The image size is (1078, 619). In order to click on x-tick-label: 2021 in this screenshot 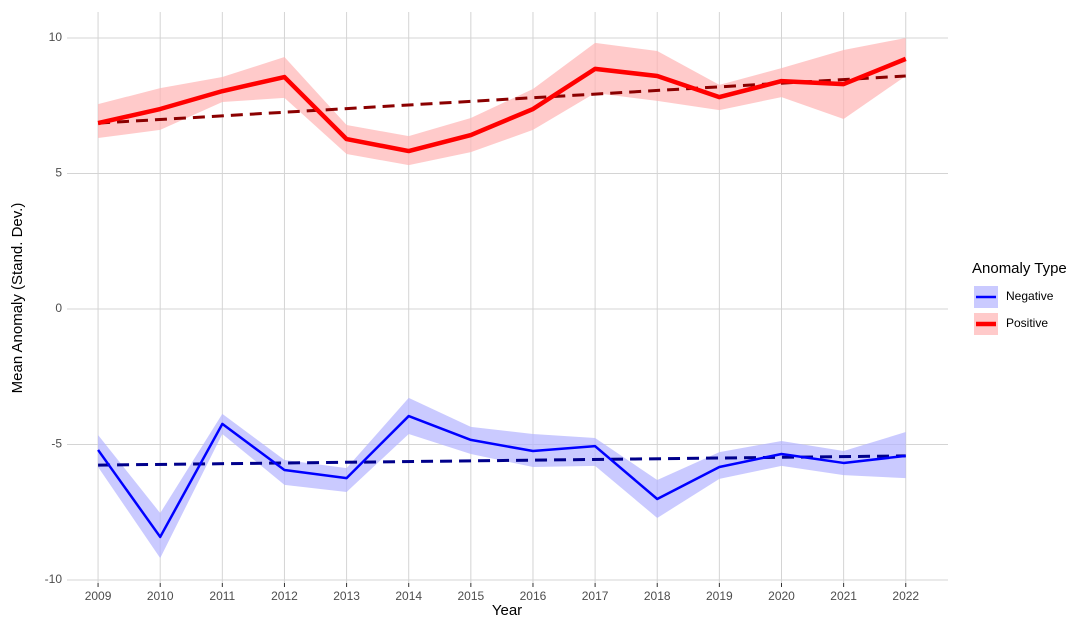, I will do `click(843, 596)`.